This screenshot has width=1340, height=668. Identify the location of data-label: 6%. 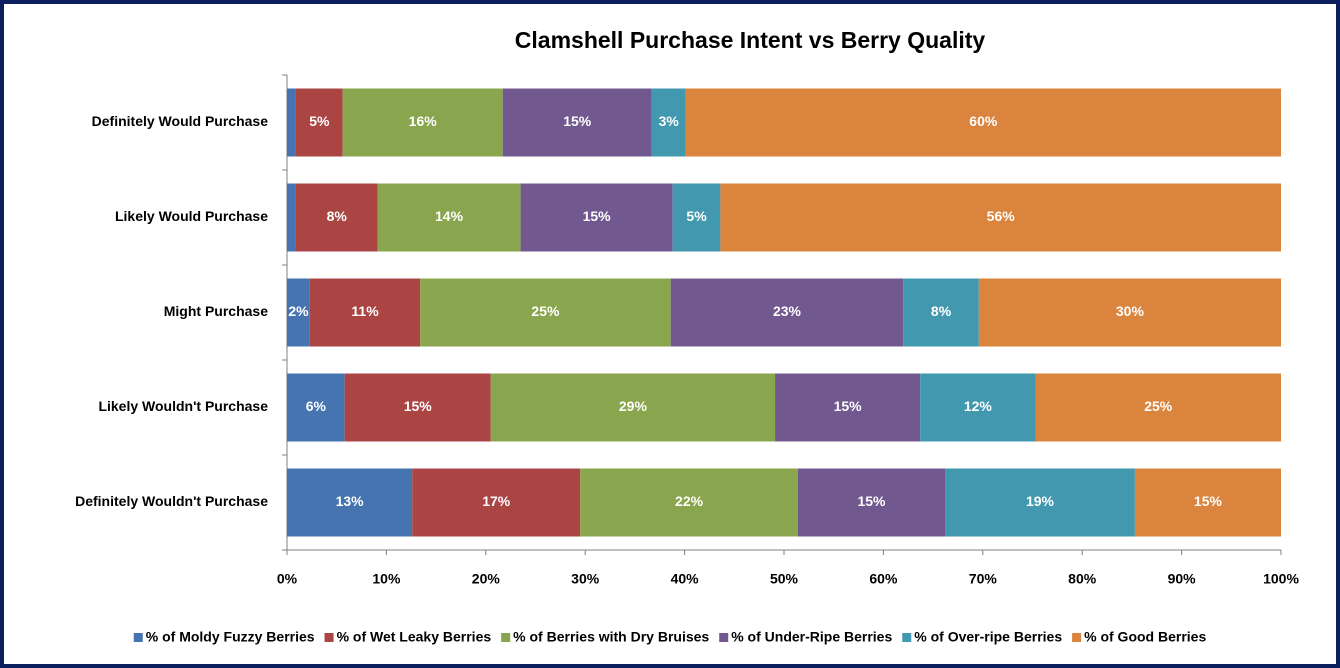
(316, 406).